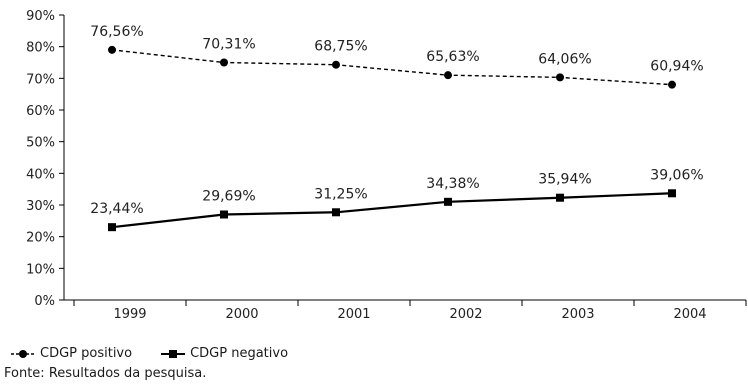  I want to click on y-tick-label: 20%, so click(40, 238).